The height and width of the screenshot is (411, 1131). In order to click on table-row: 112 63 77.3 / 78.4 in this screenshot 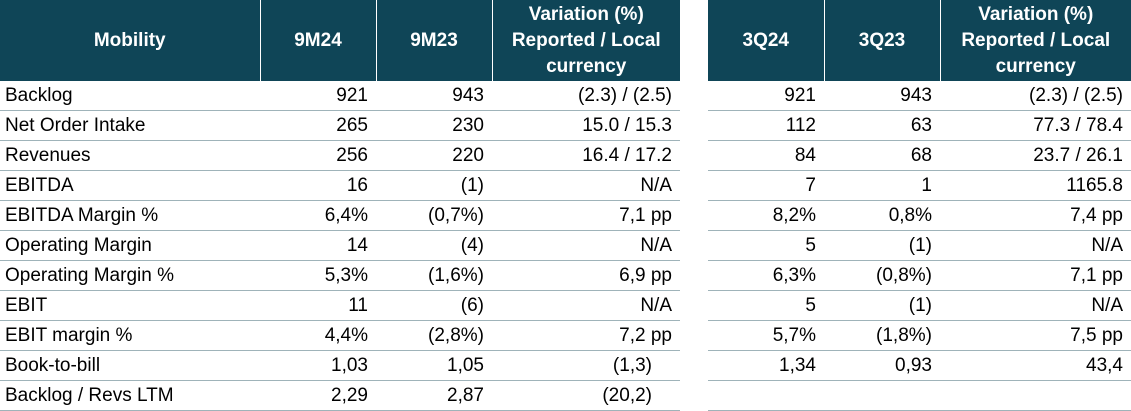, I will do `click(919, 125)`.